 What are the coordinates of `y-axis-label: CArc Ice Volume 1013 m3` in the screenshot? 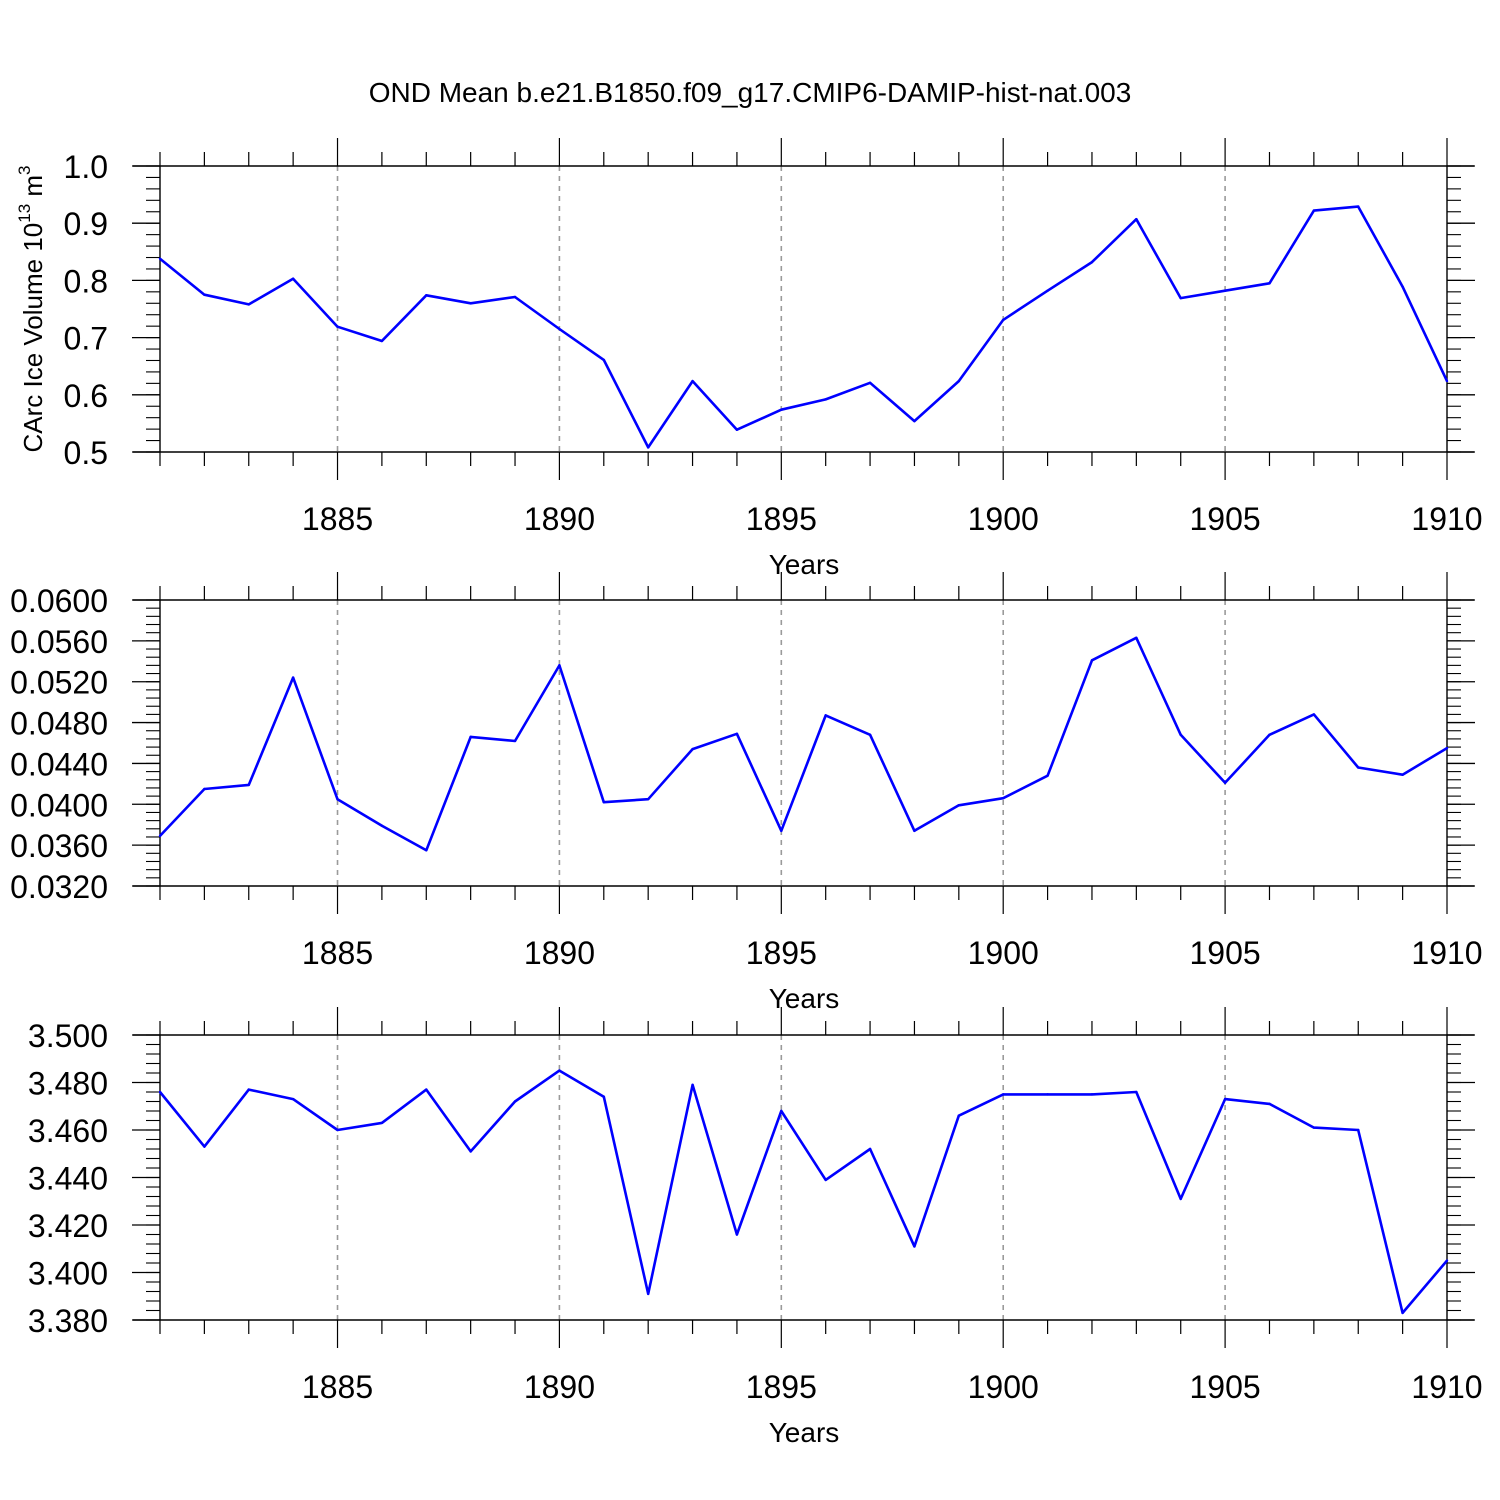 It's located at (31, 308).